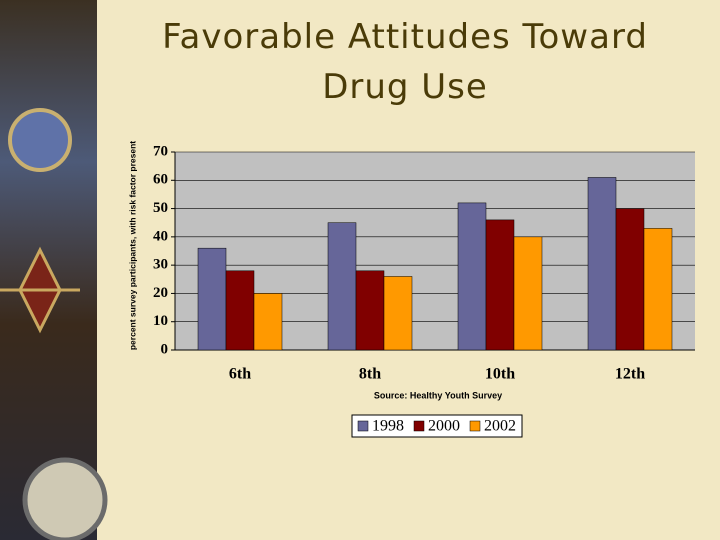 This screenshot has height=540, width=720. I want to click on y-tick-label: 60, so click(160, 180).